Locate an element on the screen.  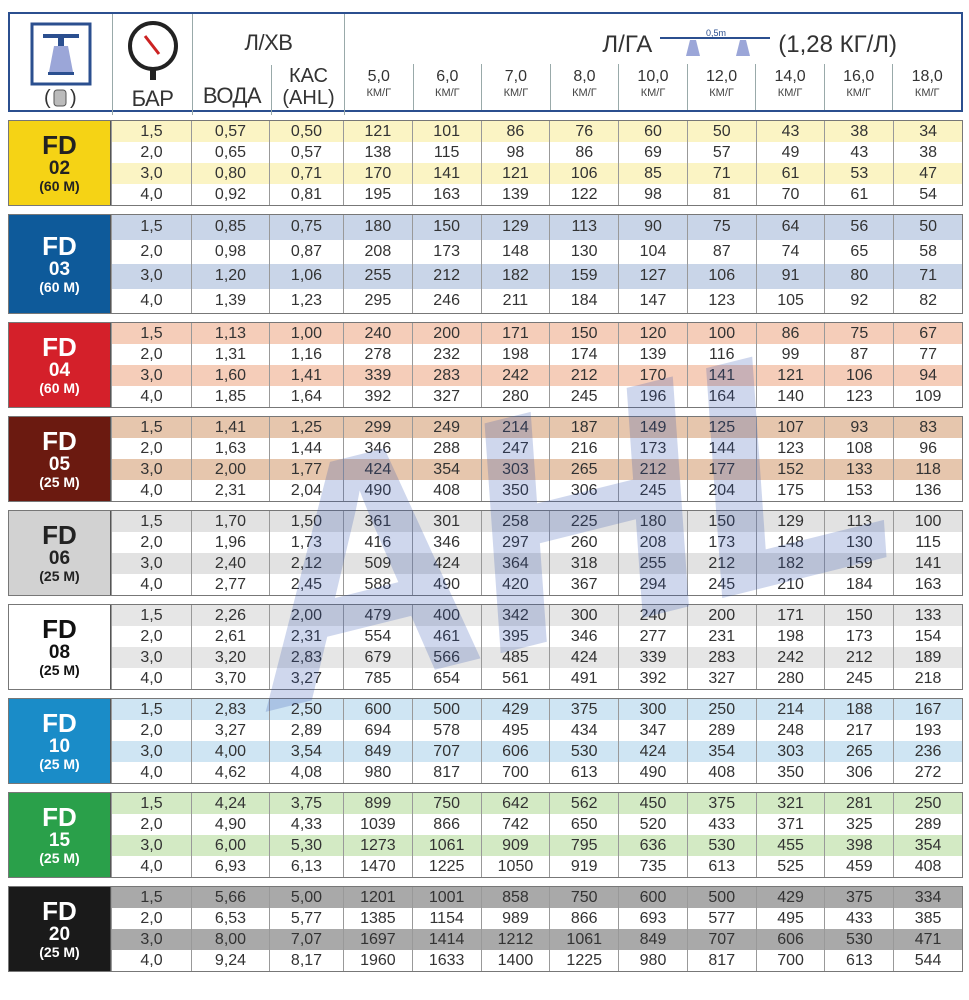
speed-value: 14,0 is located at coordinates (790, 76).